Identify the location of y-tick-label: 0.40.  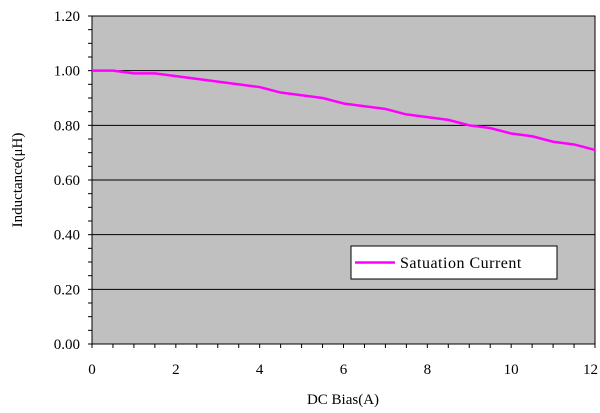
(67, 236).